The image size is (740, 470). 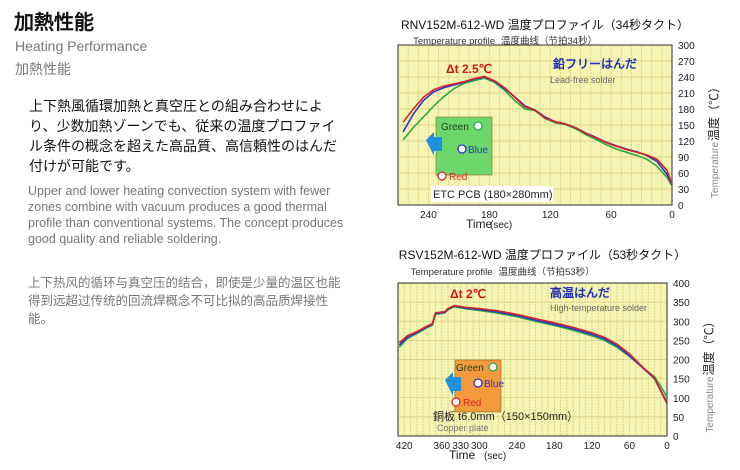 What do you see at coordinates (594, 63) in the screenshot?
I see `solder-type-label: 鉛フリーはんだ` at bounding box center [594, 63].